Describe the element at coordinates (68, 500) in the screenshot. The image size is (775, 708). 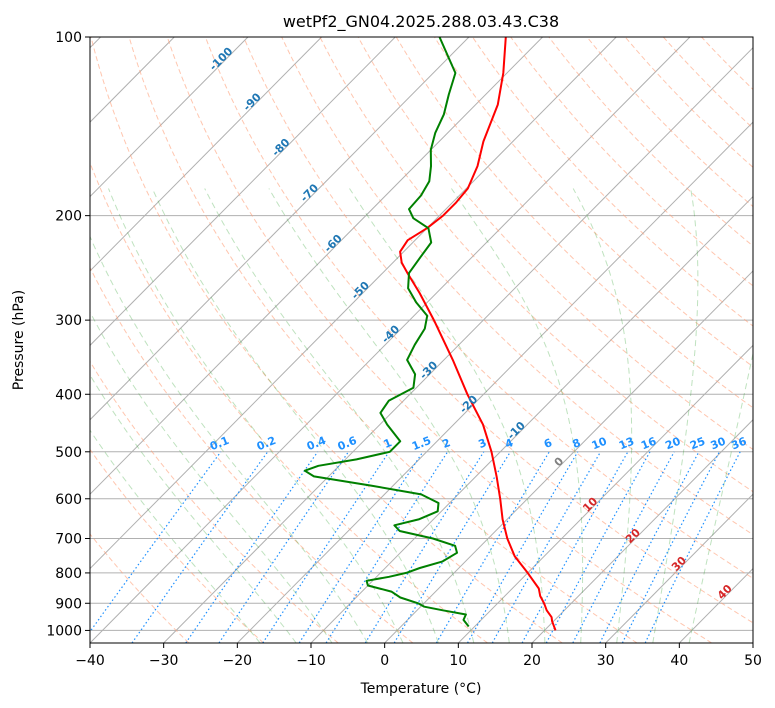
I see `y-tick-label: 600` at that location.